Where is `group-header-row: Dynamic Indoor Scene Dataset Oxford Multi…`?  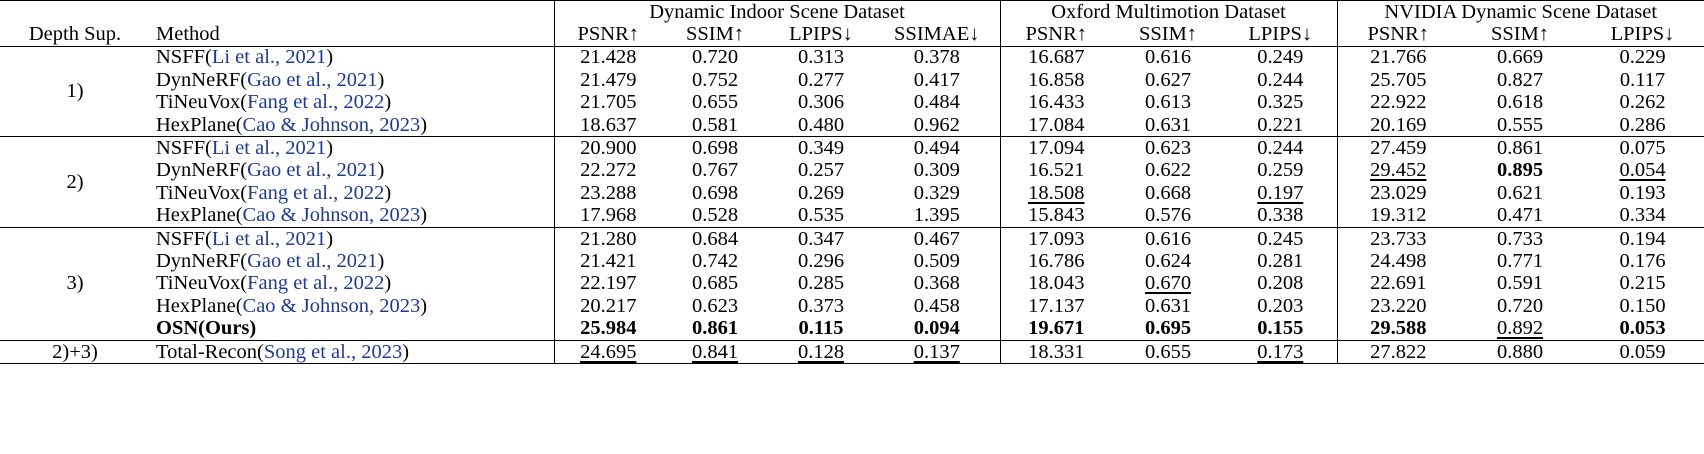 group-header-row: Dynamic Indoor Scene Dataset Oxford Multi… is located at coordinates (852, 12).